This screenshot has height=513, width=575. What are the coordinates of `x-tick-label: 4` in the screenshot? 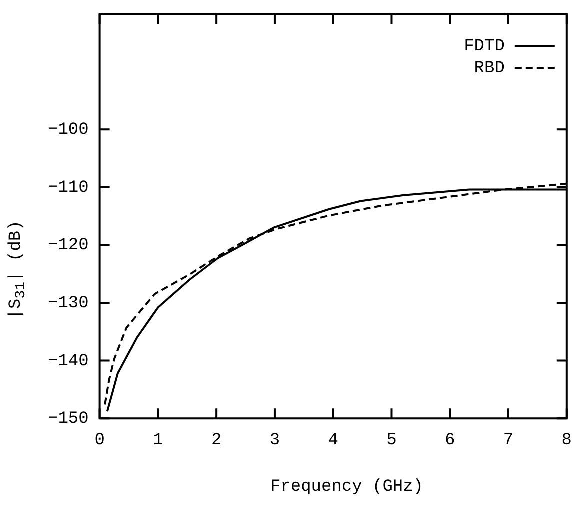 It's located at (333, 440).